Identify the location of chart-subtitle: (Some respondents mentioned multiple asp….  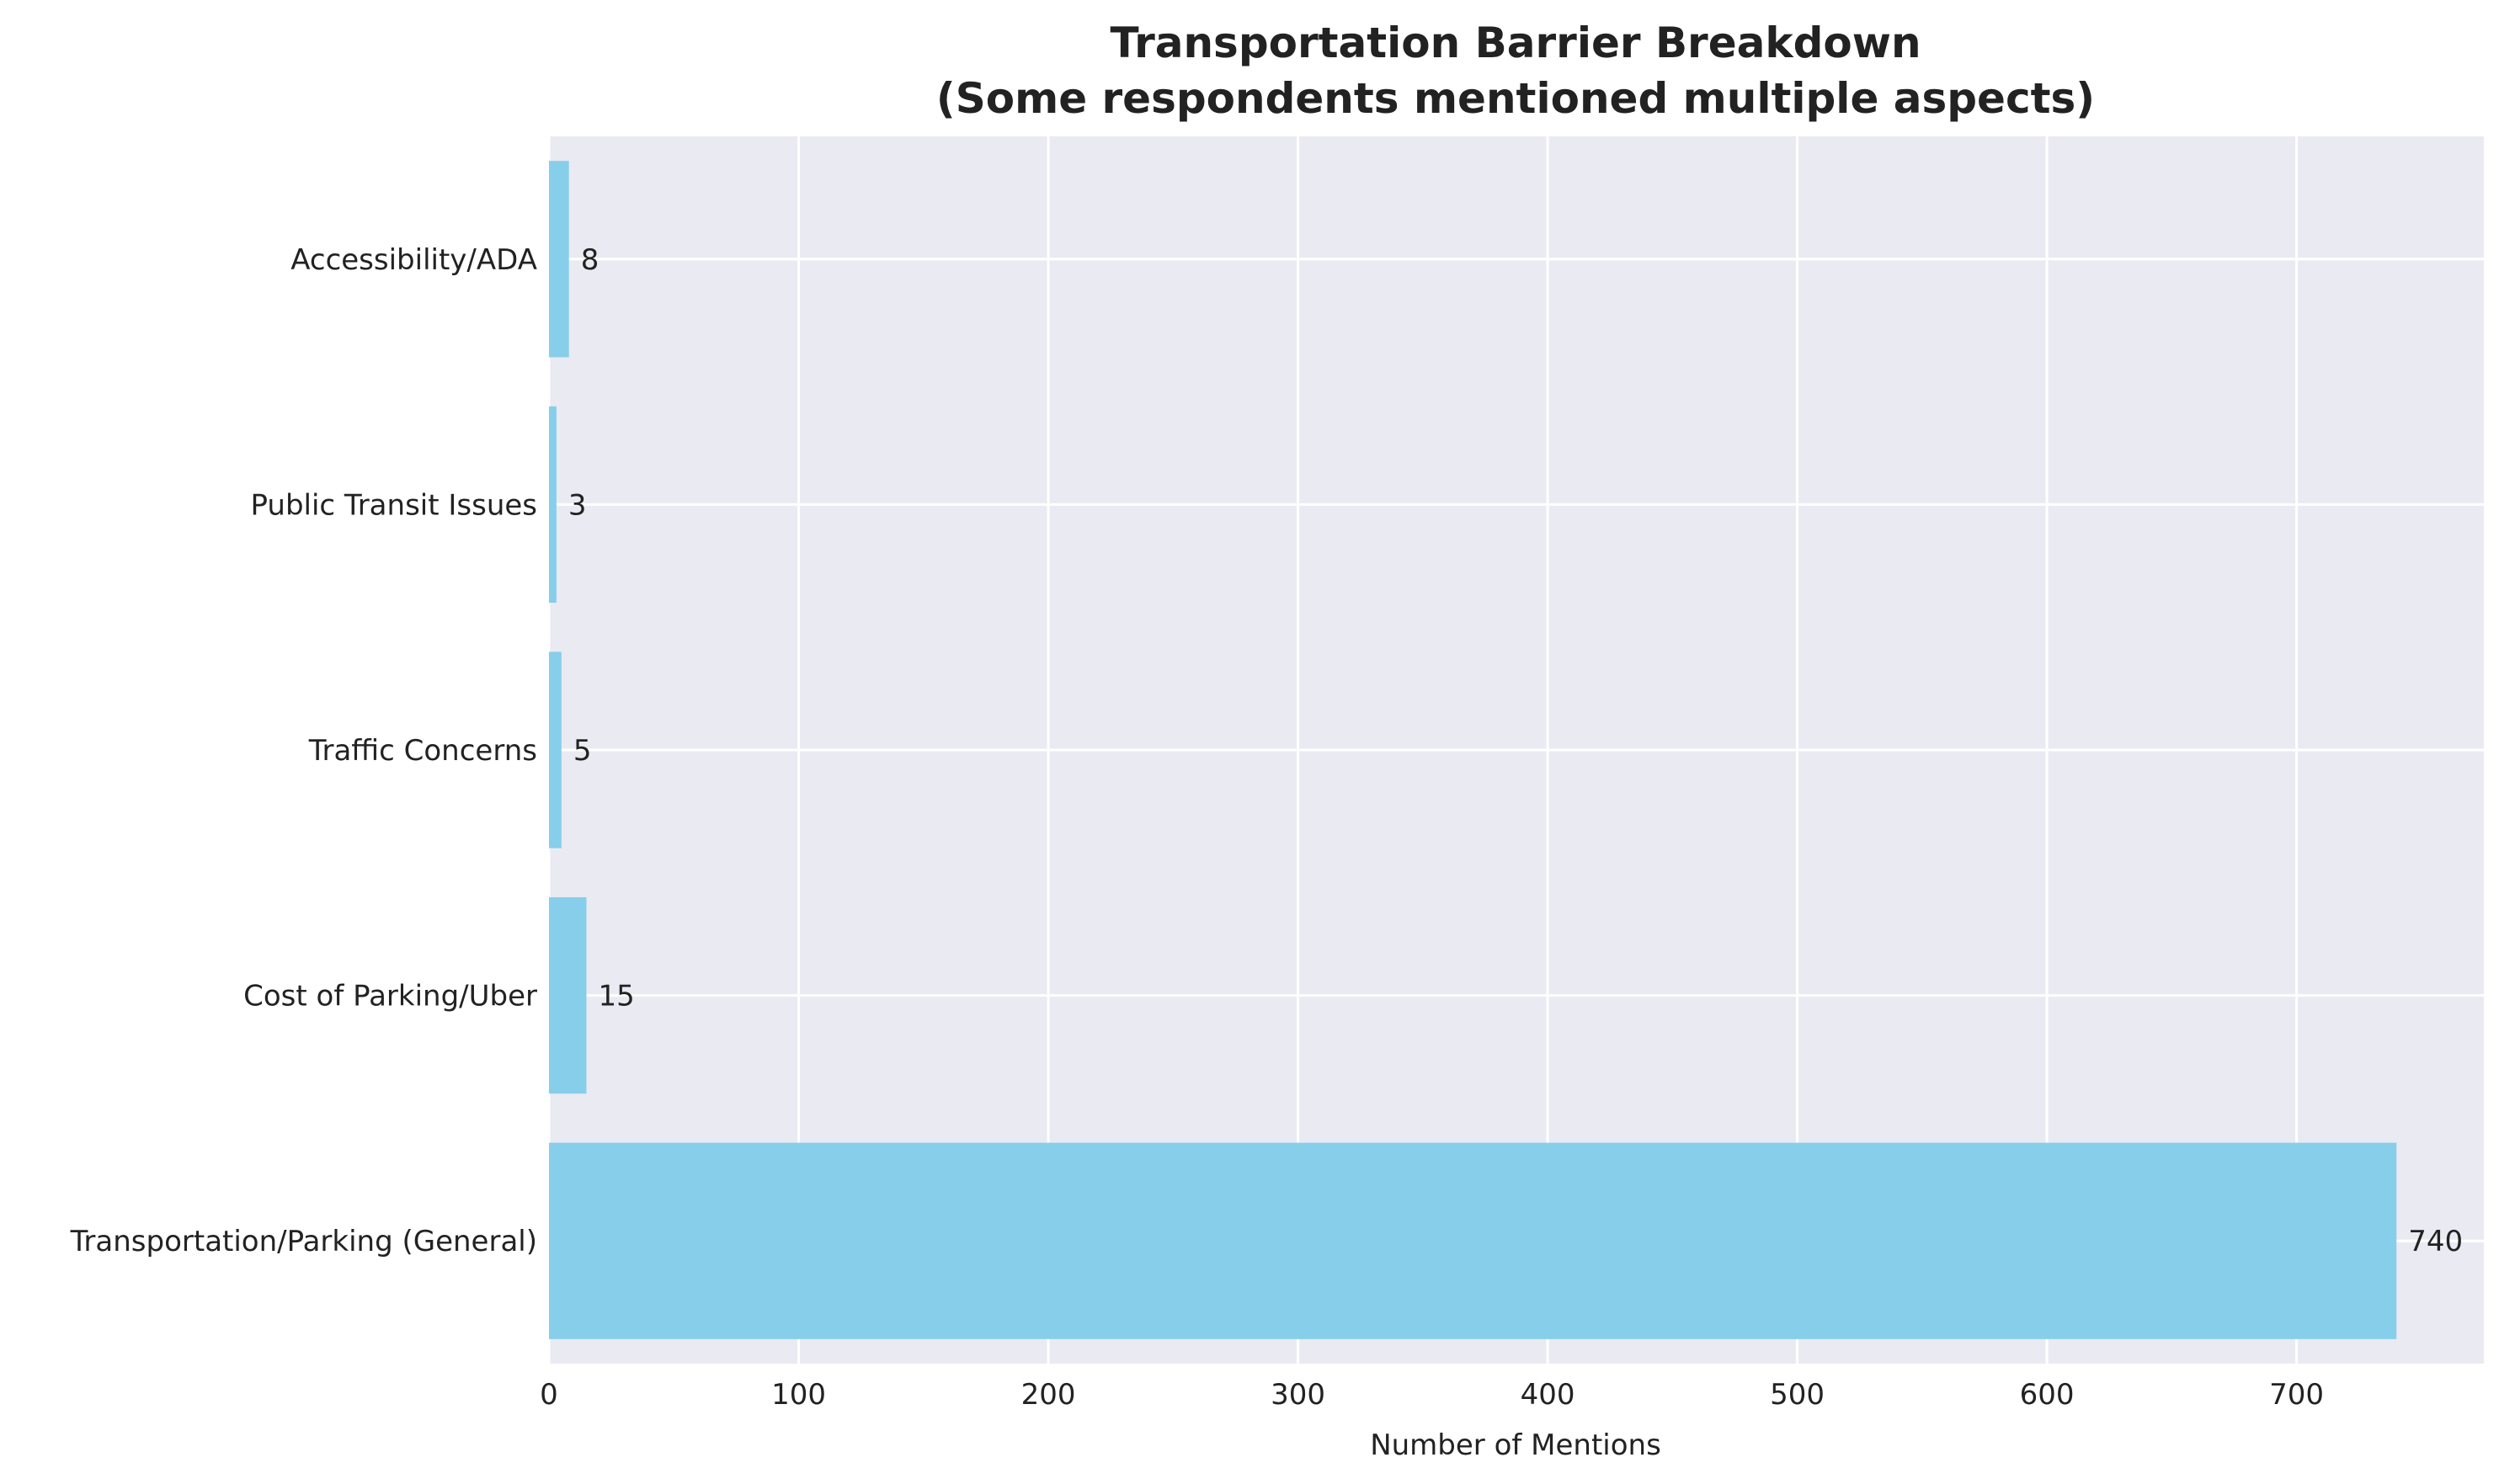
(1515, 98).